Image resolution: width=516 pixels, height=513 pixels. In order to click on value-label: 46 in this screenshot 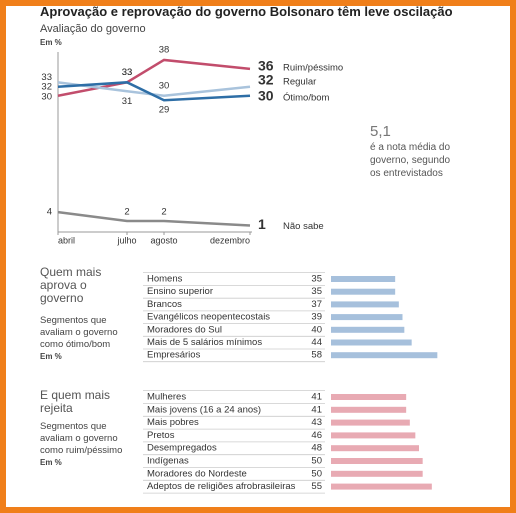, I will do `click(316, 435)`.